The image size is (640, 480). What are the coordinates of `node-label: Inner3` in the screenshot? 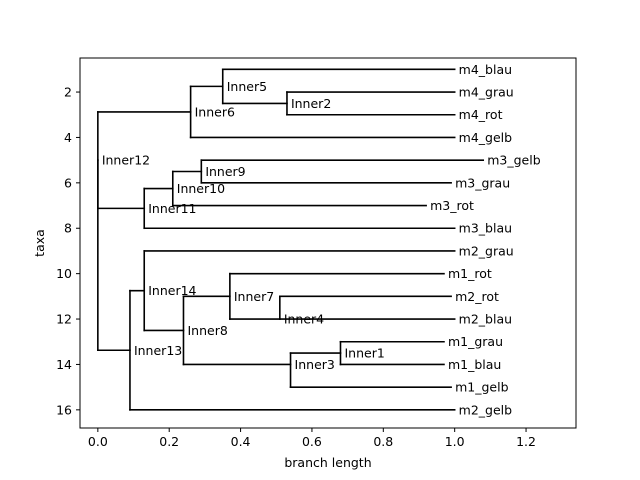 It's located at (315, 364).